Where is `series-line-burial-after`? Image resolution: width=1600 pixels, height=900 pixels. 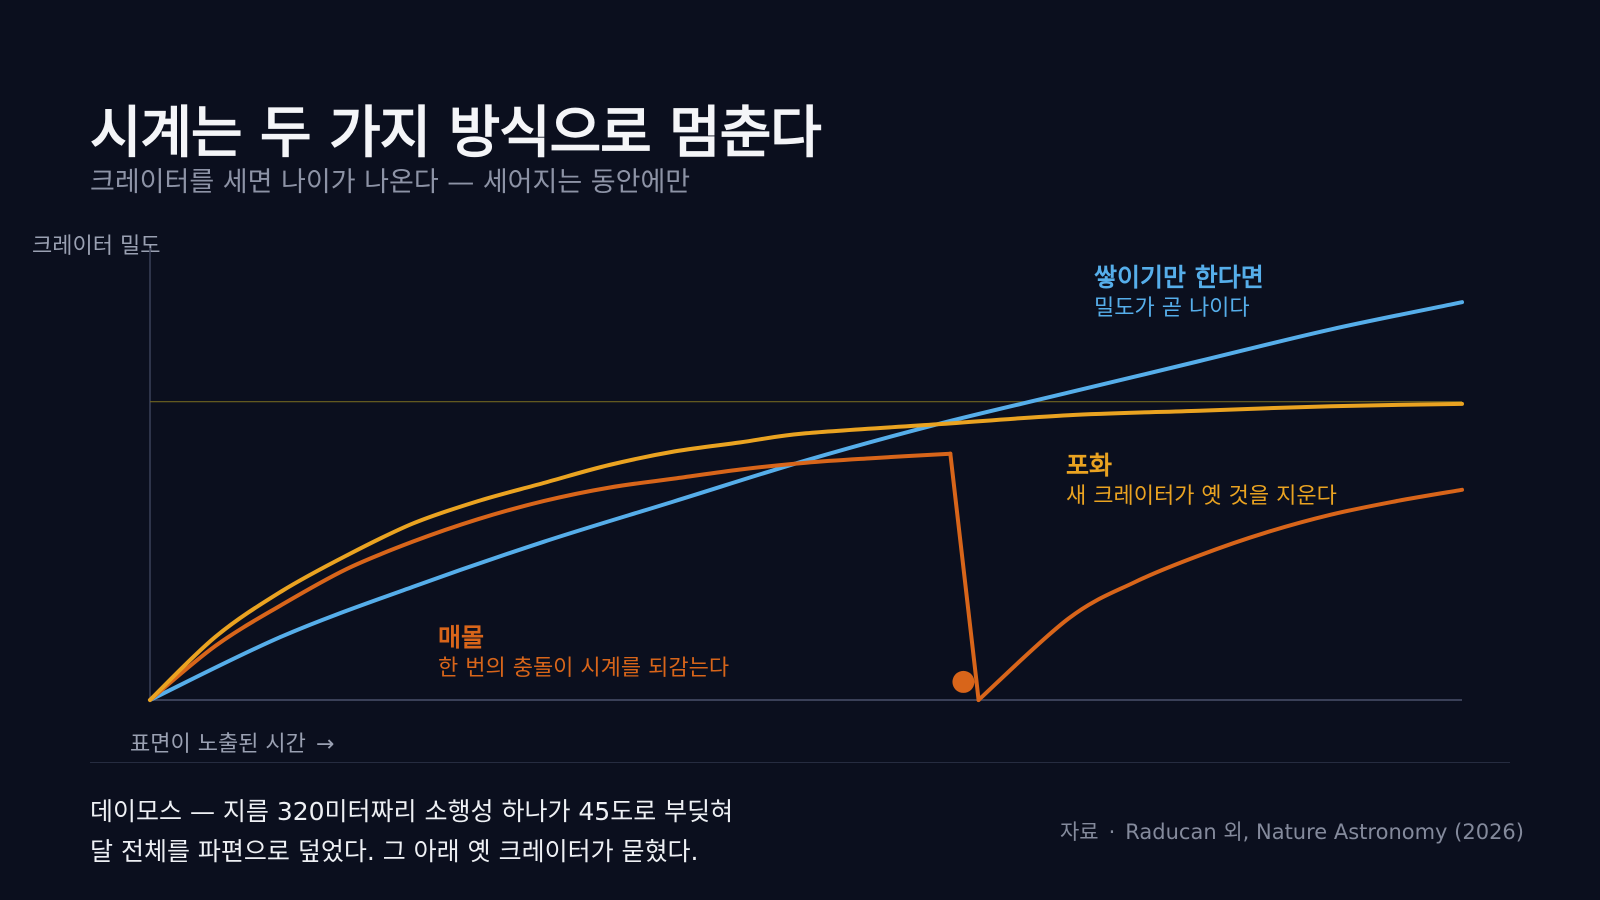 series-line-burial-after is located at coordinates (1220, 594).